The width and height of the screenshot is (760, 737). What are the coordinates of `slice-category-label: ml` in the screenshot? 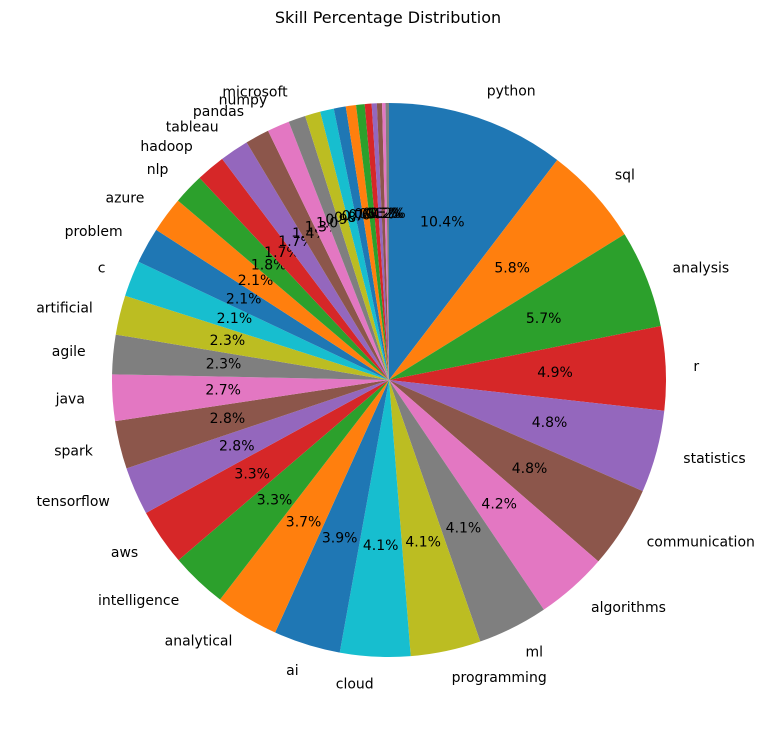 It's located at (534, 652).